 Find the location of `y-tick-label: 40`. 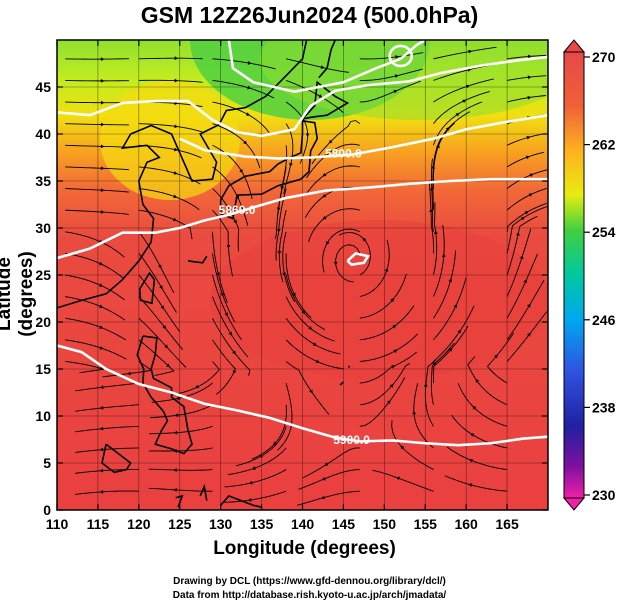

y-tick-label: 40 is located at coordinates (43, 134).